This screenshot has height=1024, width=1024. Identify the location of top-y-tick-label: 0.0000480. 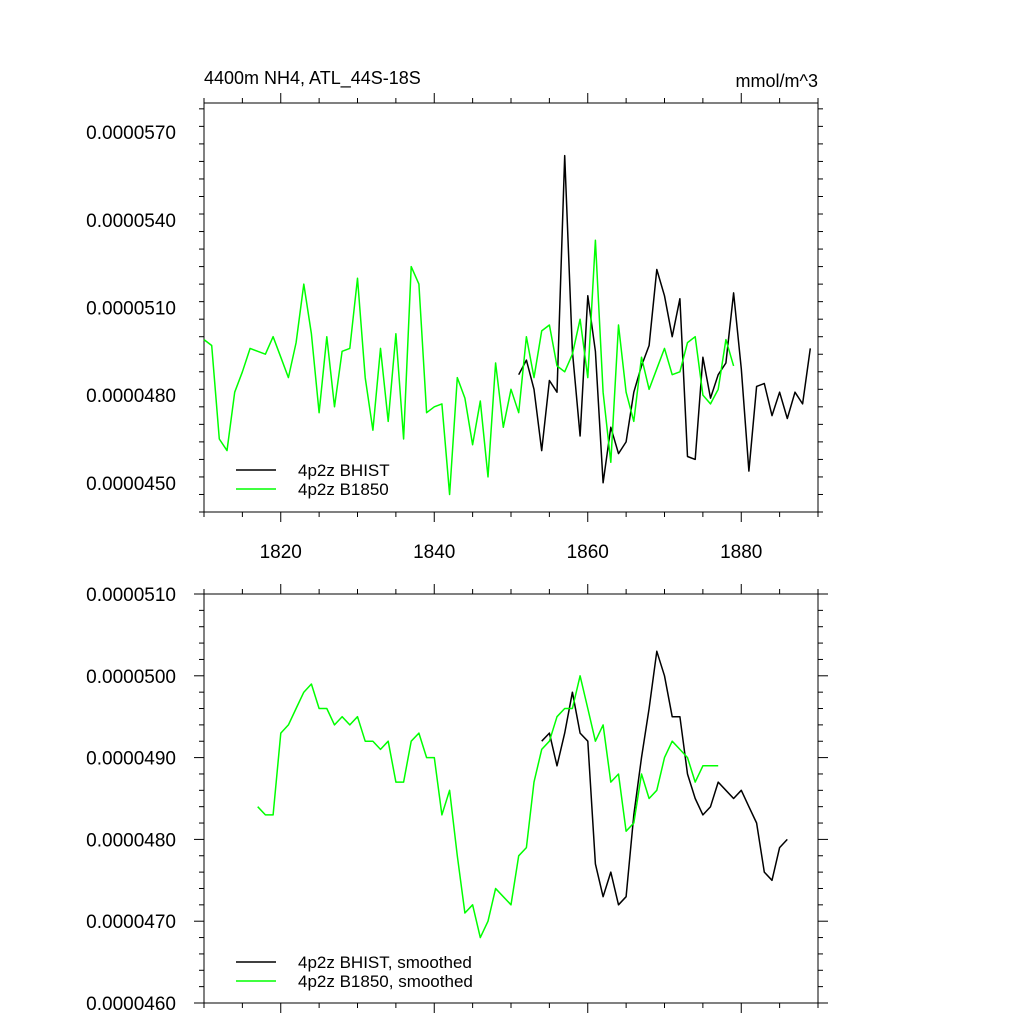
(131, 396).